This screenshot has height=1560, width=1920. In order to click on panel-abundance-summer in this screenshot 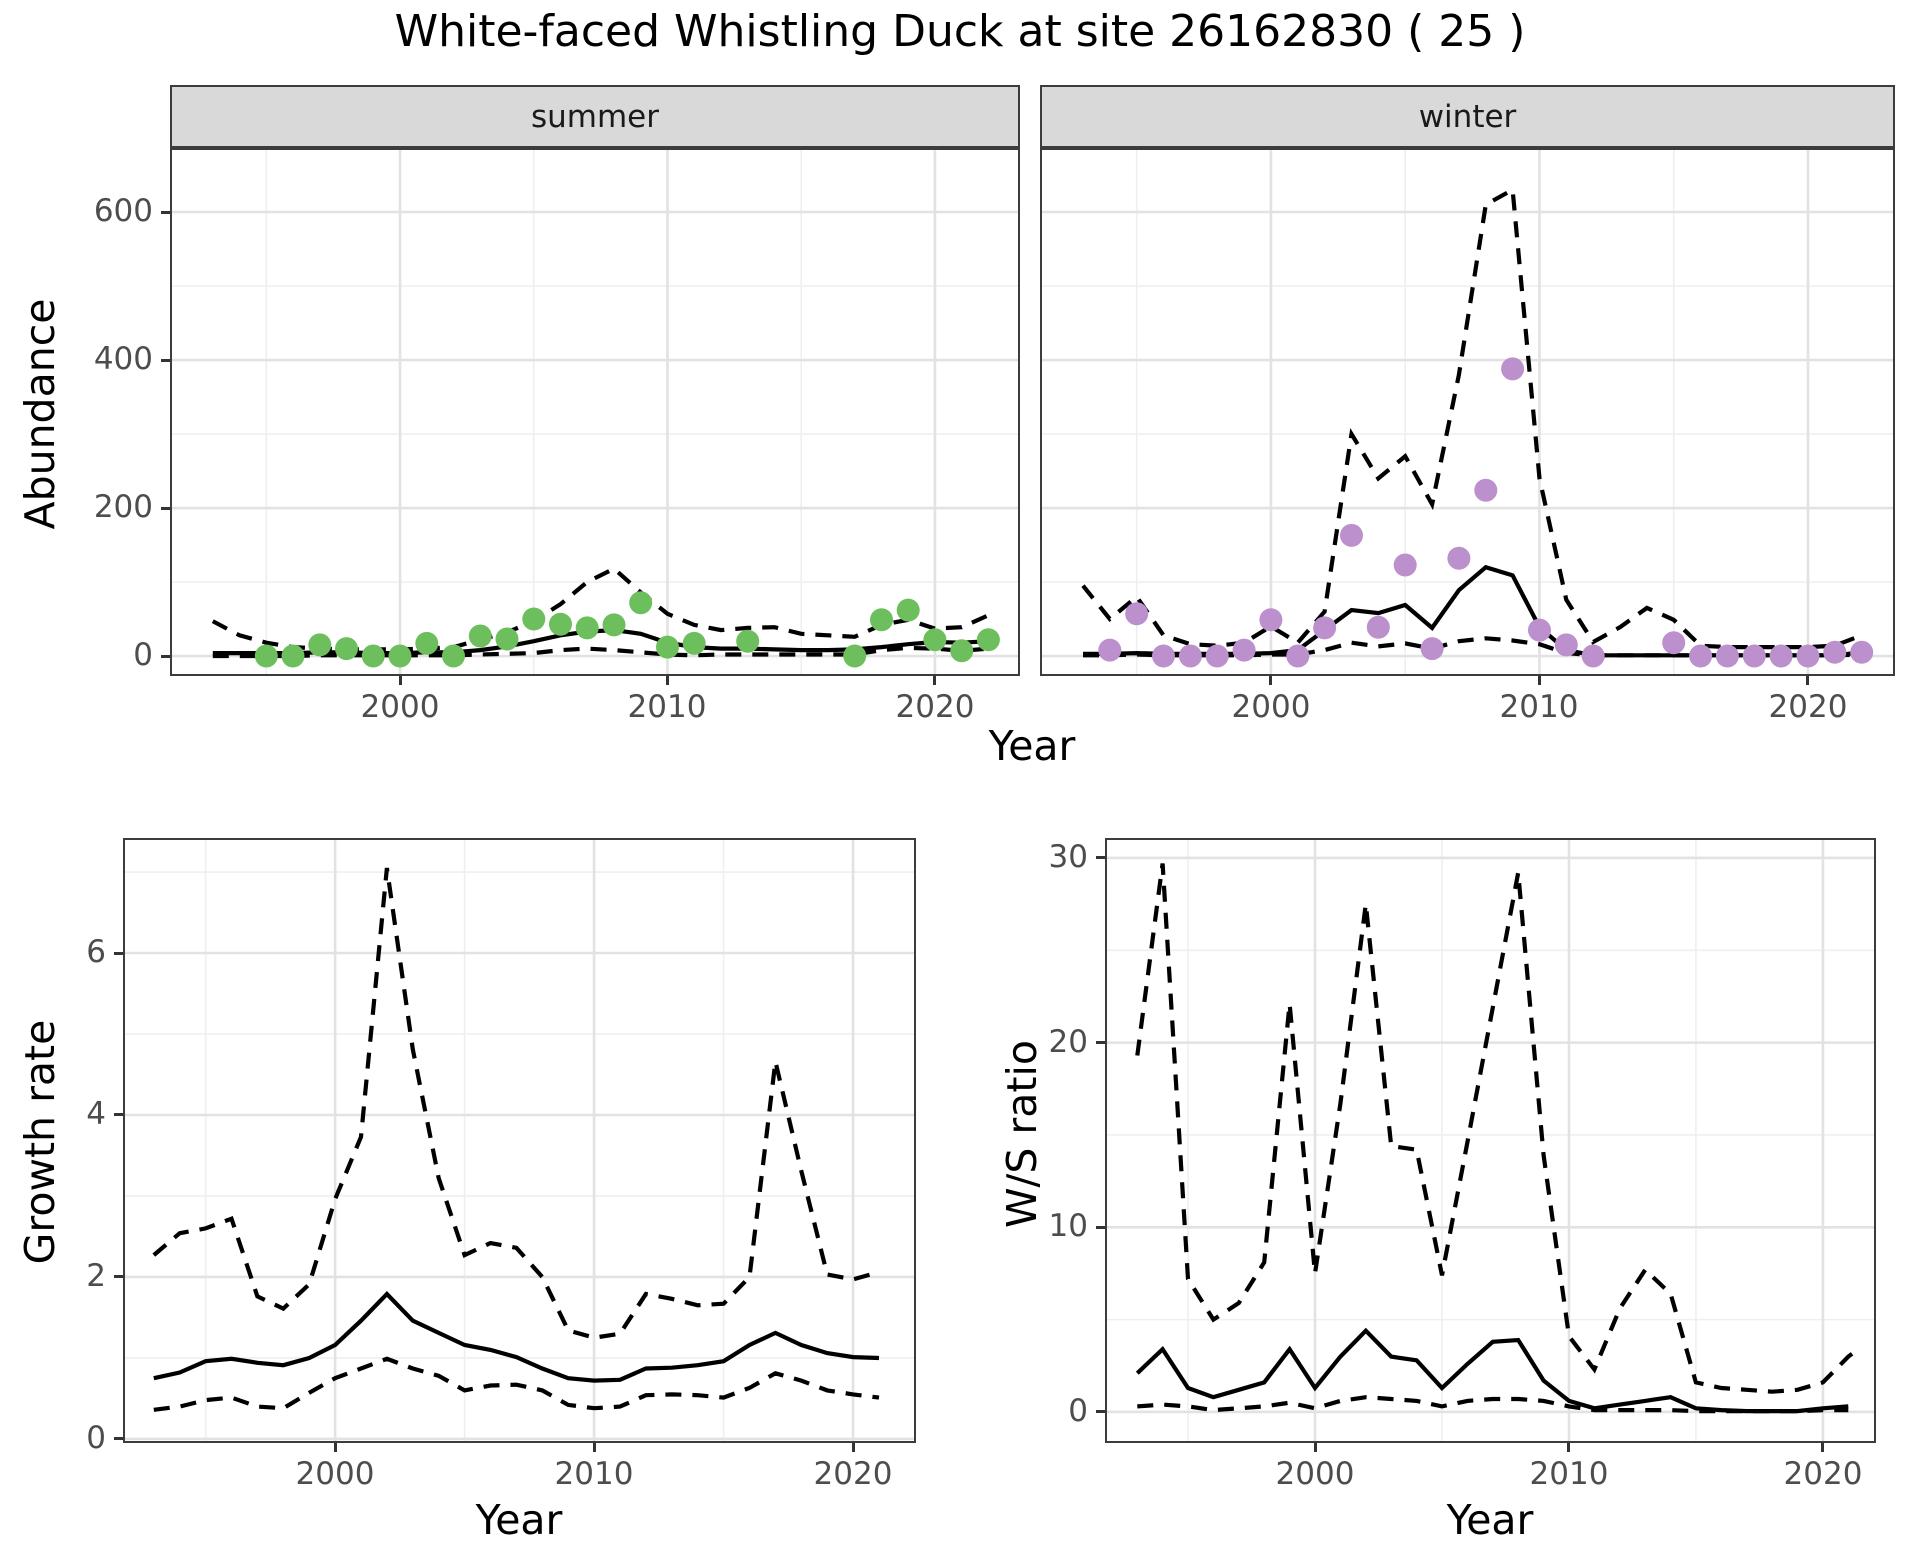, I will do `click(595, 412)`.